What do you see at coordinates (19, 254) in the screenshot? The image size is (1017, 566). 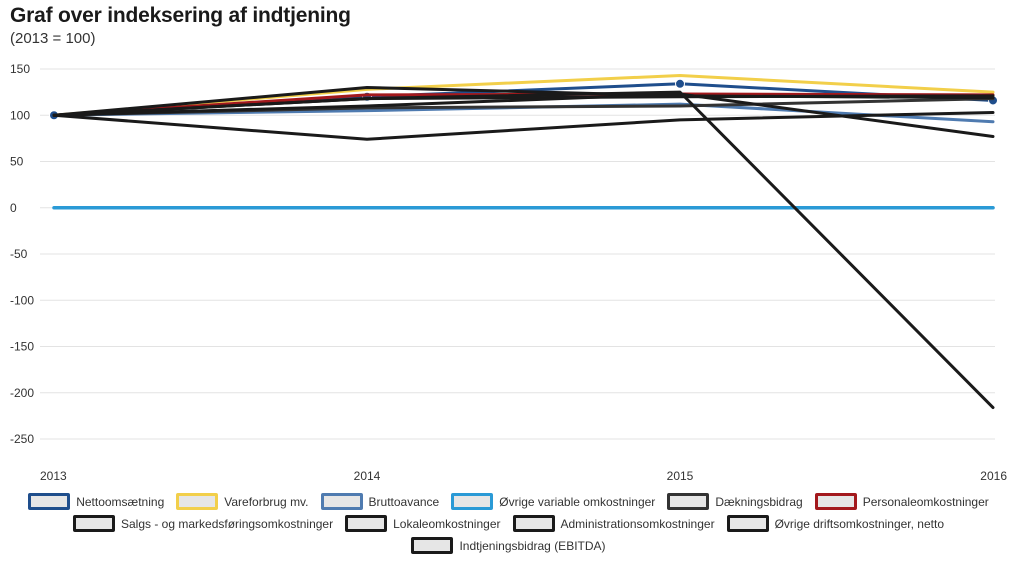 I see `y-tick-label-4: -50` at bounding box center [19, 254].